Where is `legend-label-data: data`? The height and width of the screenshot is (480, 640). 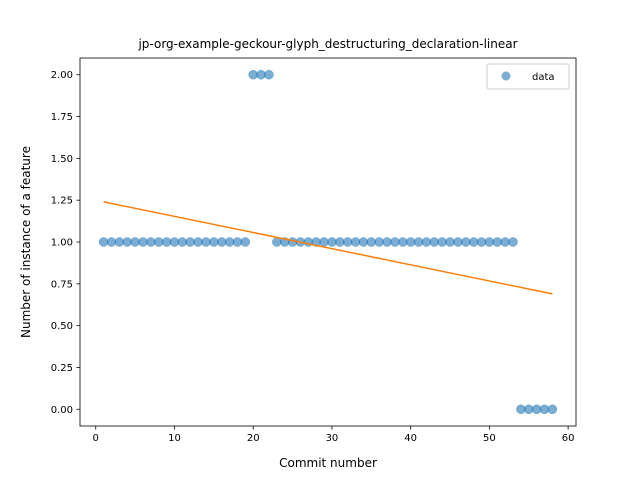 legend-label-data: data is located at coordinates (543, 77).